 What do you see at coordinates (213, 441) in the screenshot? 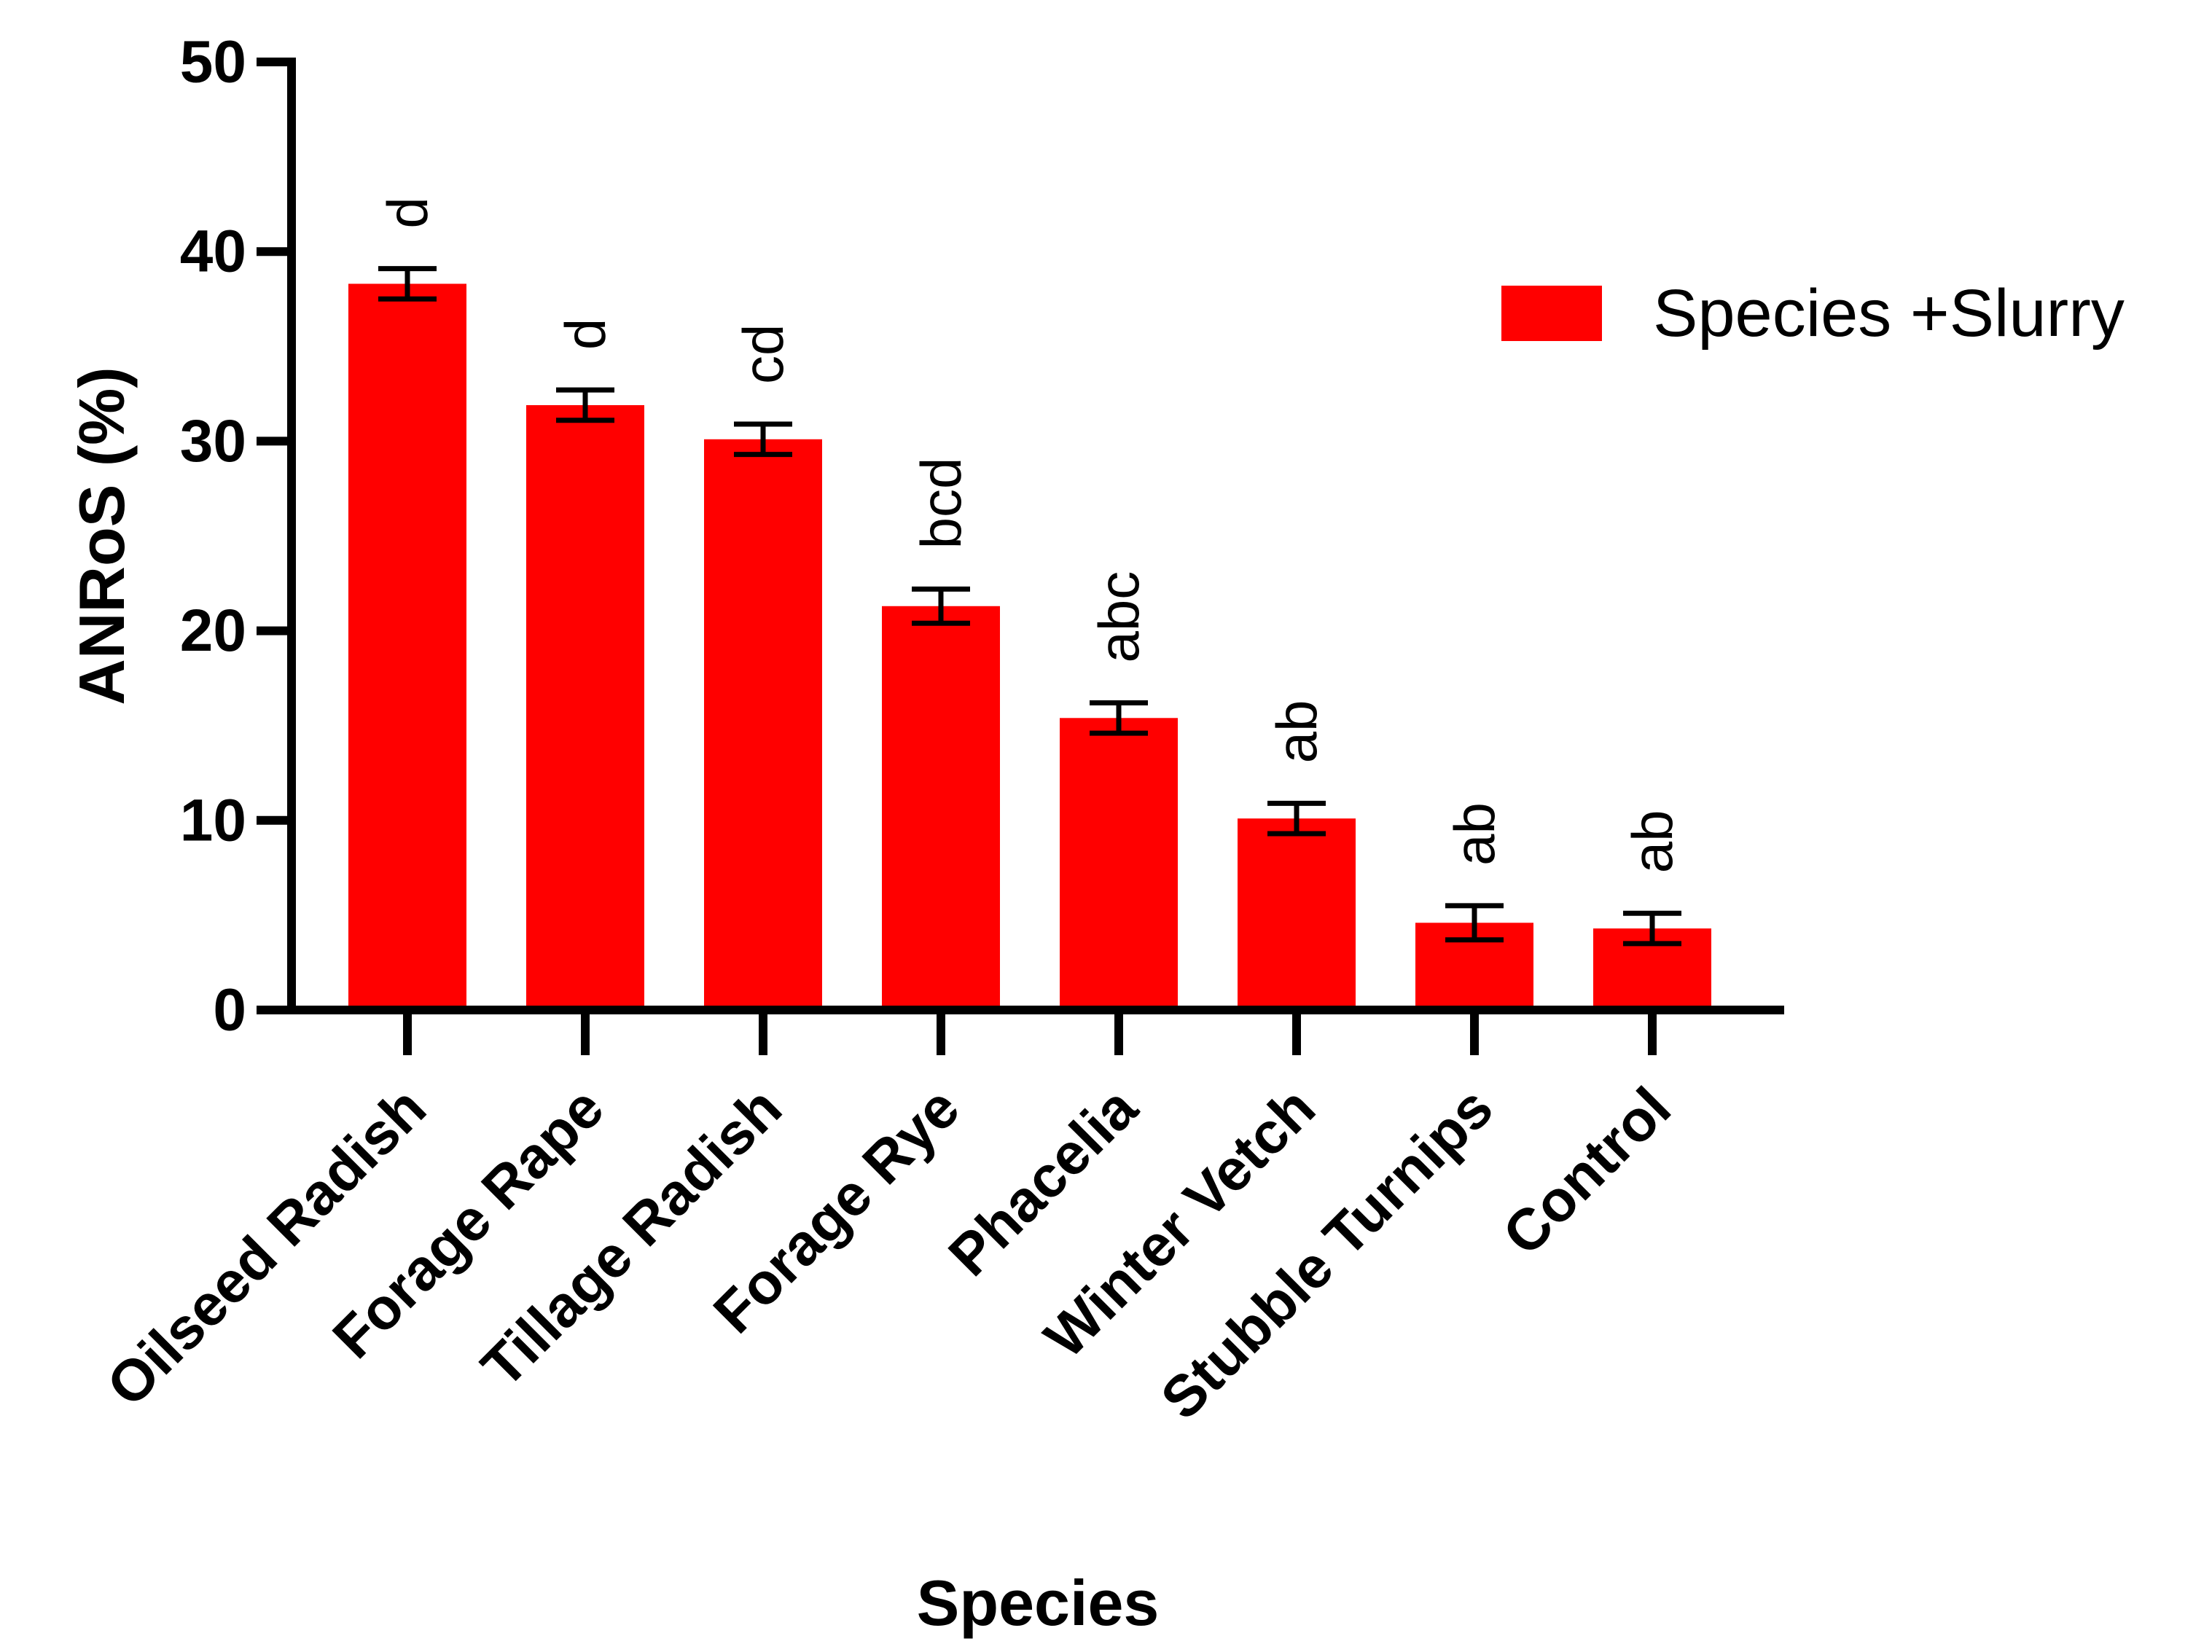
I see `y-tick-label: 30` at bounding box center [213, 441].